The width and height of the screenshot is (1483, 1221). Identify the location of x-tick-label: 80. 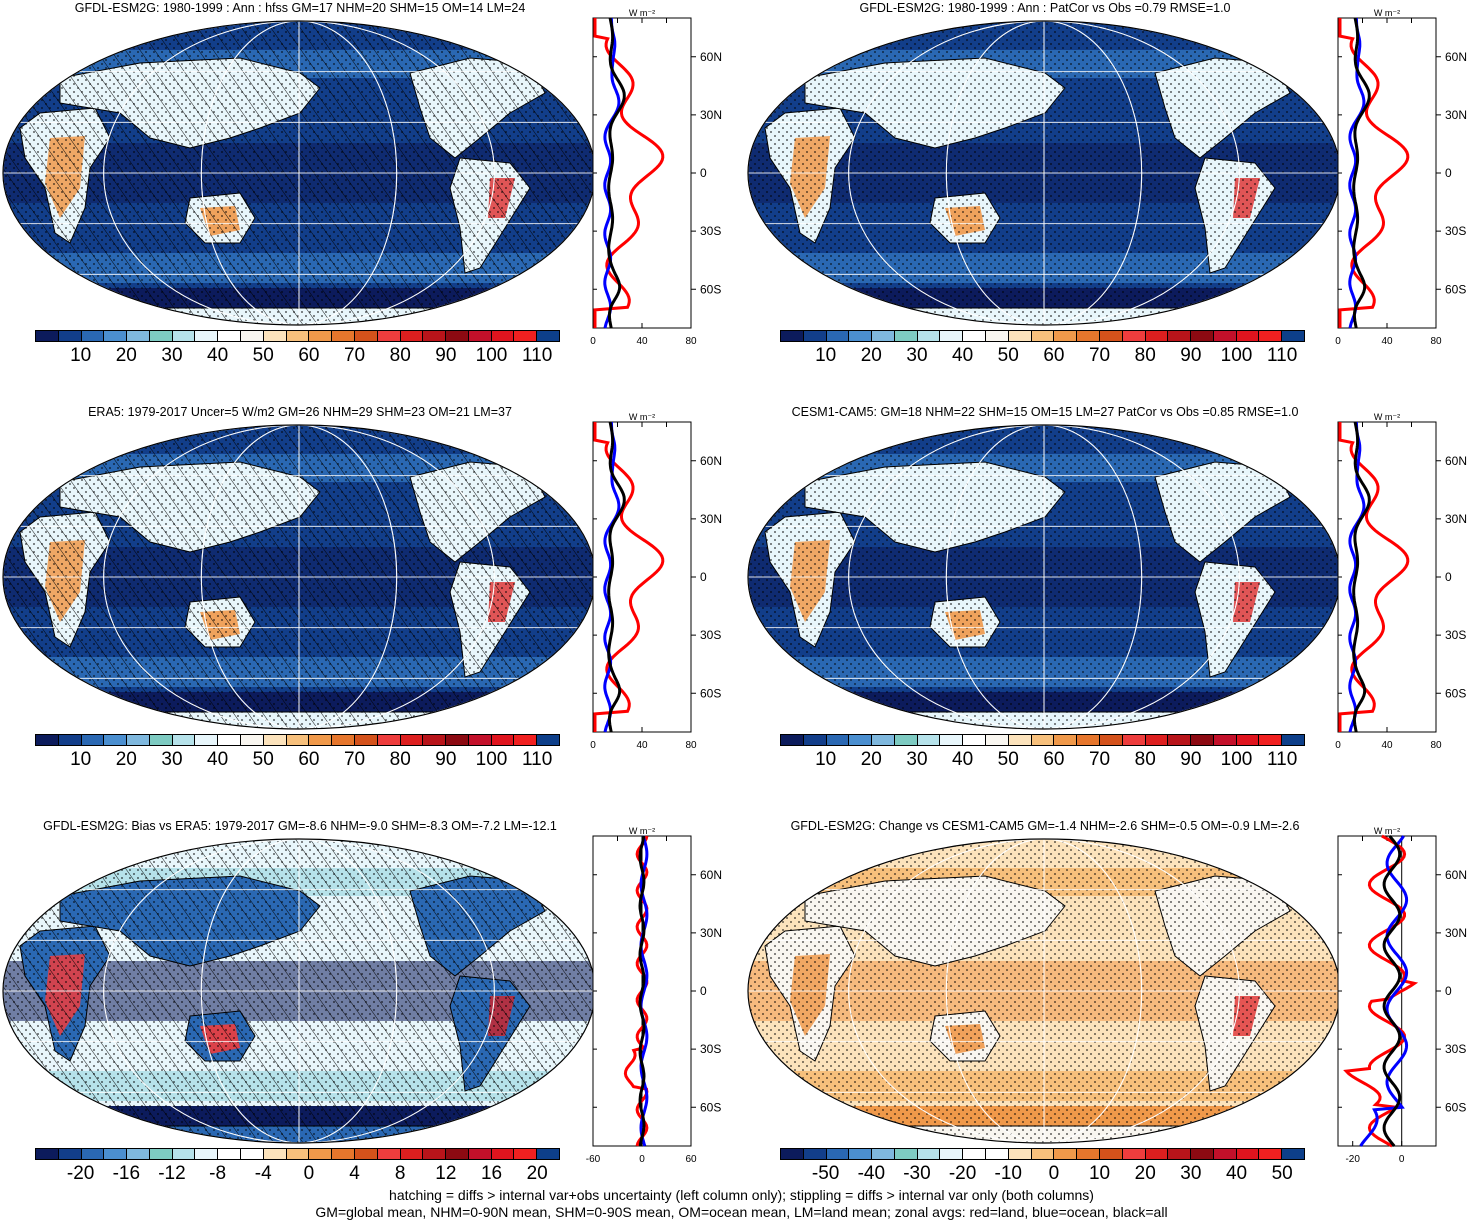
(1436, 745).